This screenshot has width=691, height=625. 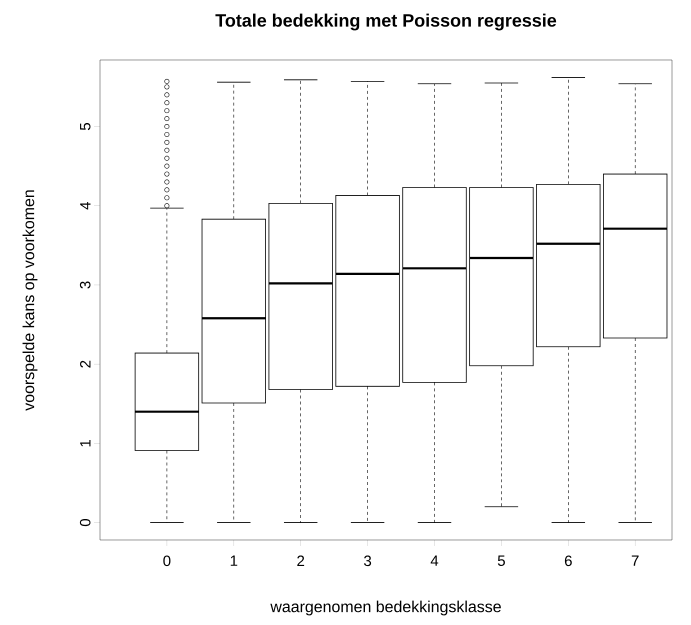 What do you see at coordinates (300, 561) in the screenshot?
I see `x-tick-label: 2` at bounding box center [300, 561].